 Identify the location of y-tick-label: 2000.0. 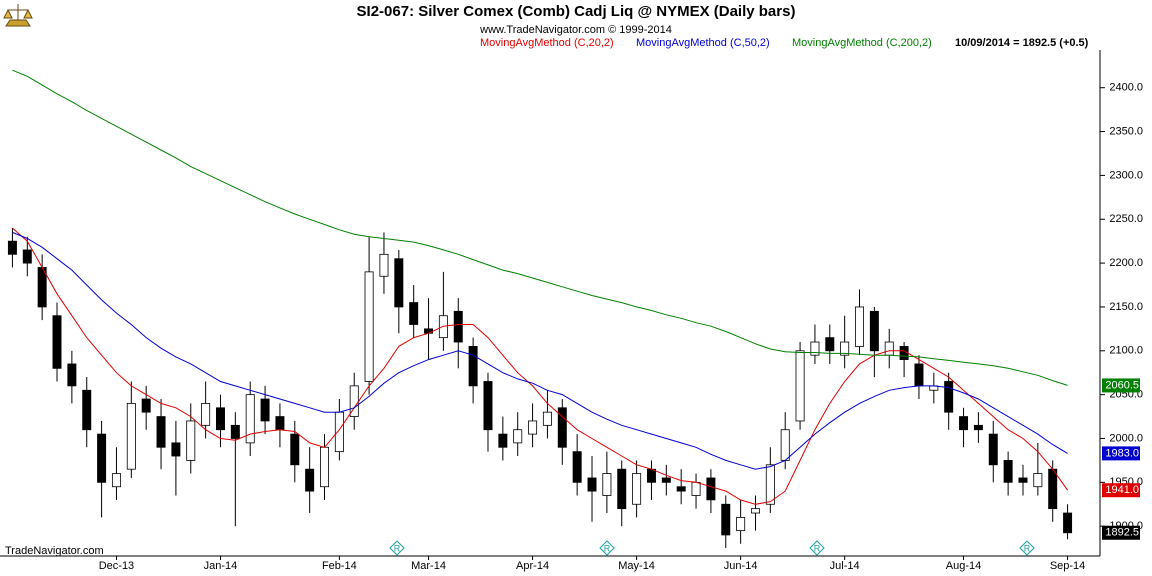
(1126, 438).